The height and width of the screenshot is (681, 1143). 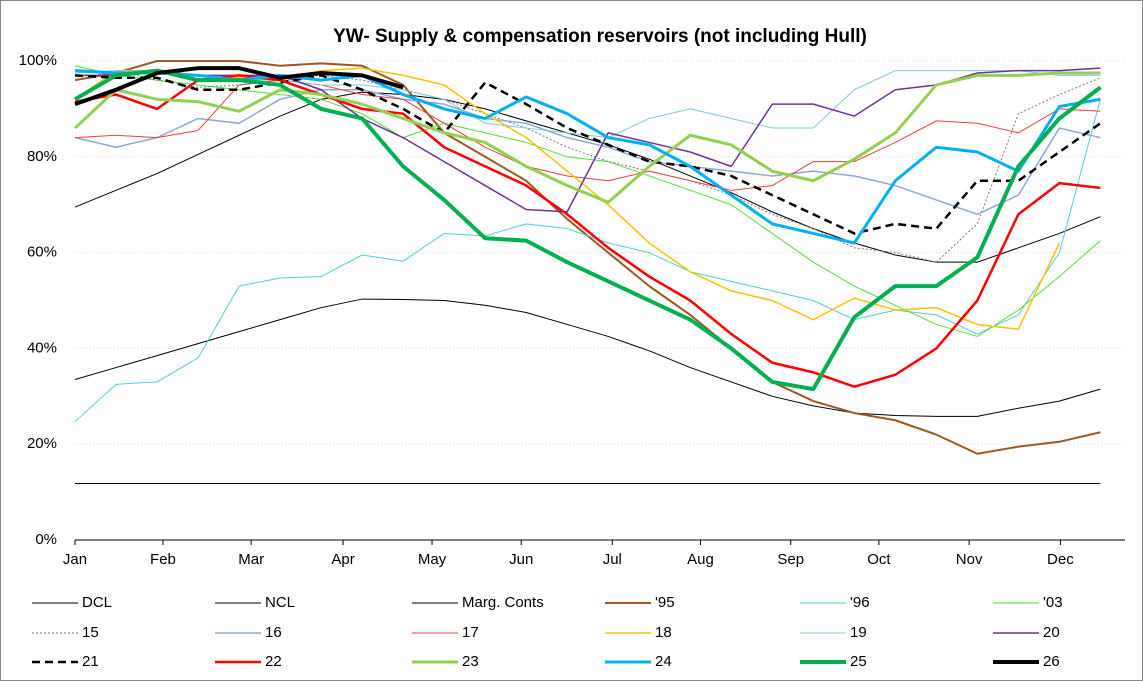 I want to click on legend-label: 16, so click(x=273, y=632).